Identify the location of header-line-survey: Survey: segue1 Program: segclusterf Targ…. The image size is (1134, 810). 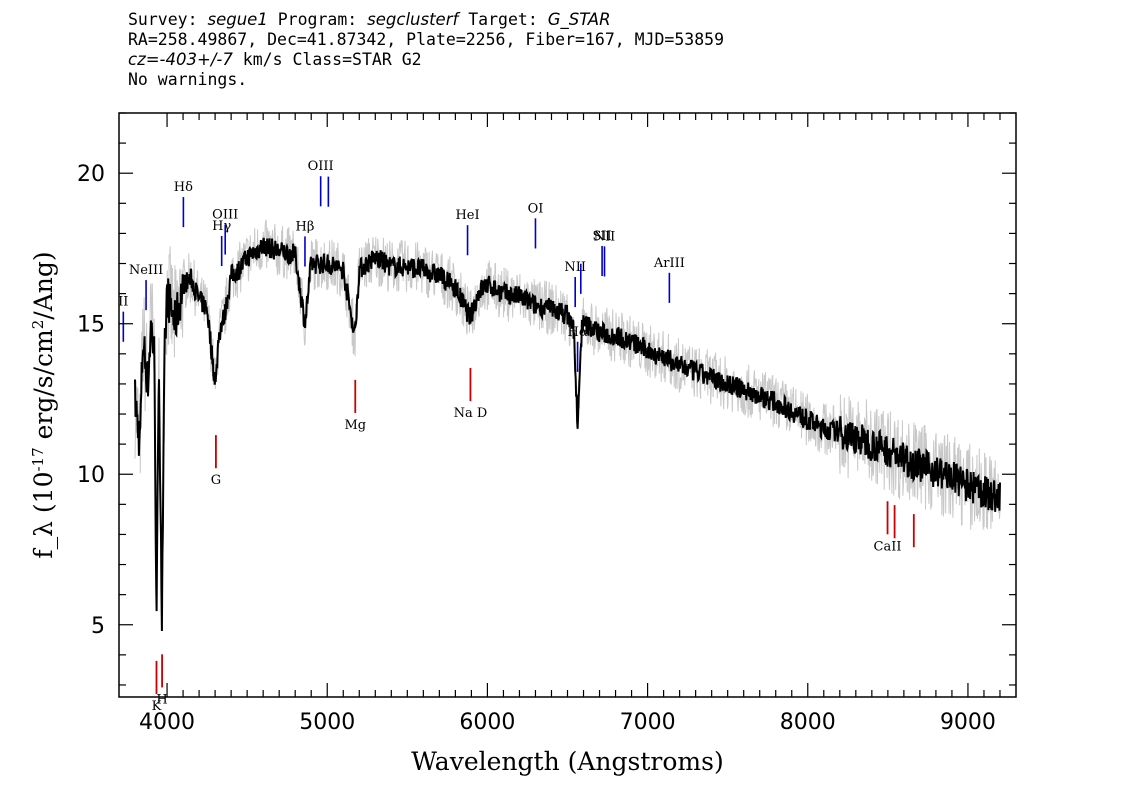
(426, 20).